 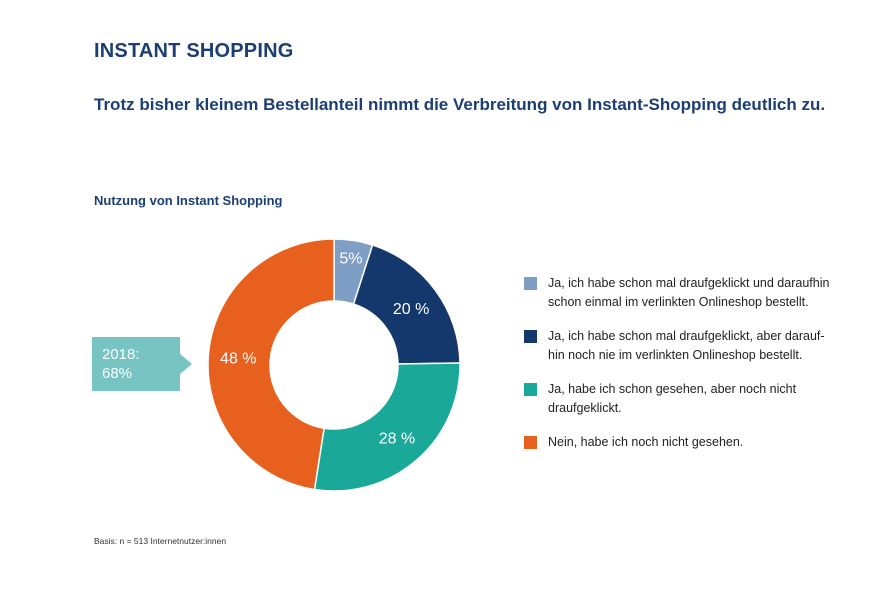 What do you see at coordinates (188, 200) in the screenshot?
I see `chart-title: Nutzung von Instant Shopping` at bounding box center [188, 200].